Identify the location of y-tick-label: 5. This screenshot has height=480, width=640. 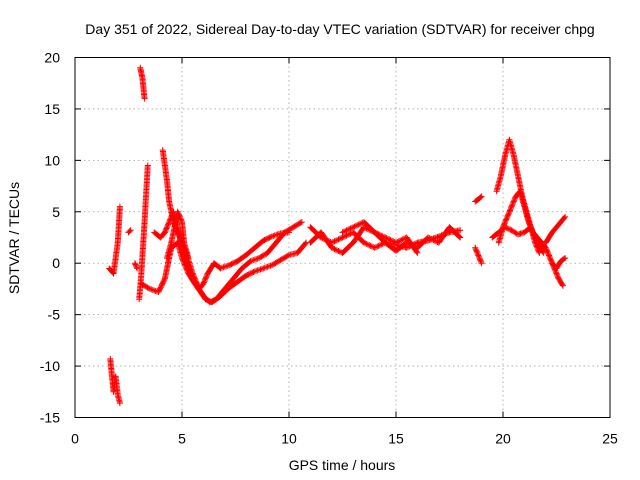
(56, 212).